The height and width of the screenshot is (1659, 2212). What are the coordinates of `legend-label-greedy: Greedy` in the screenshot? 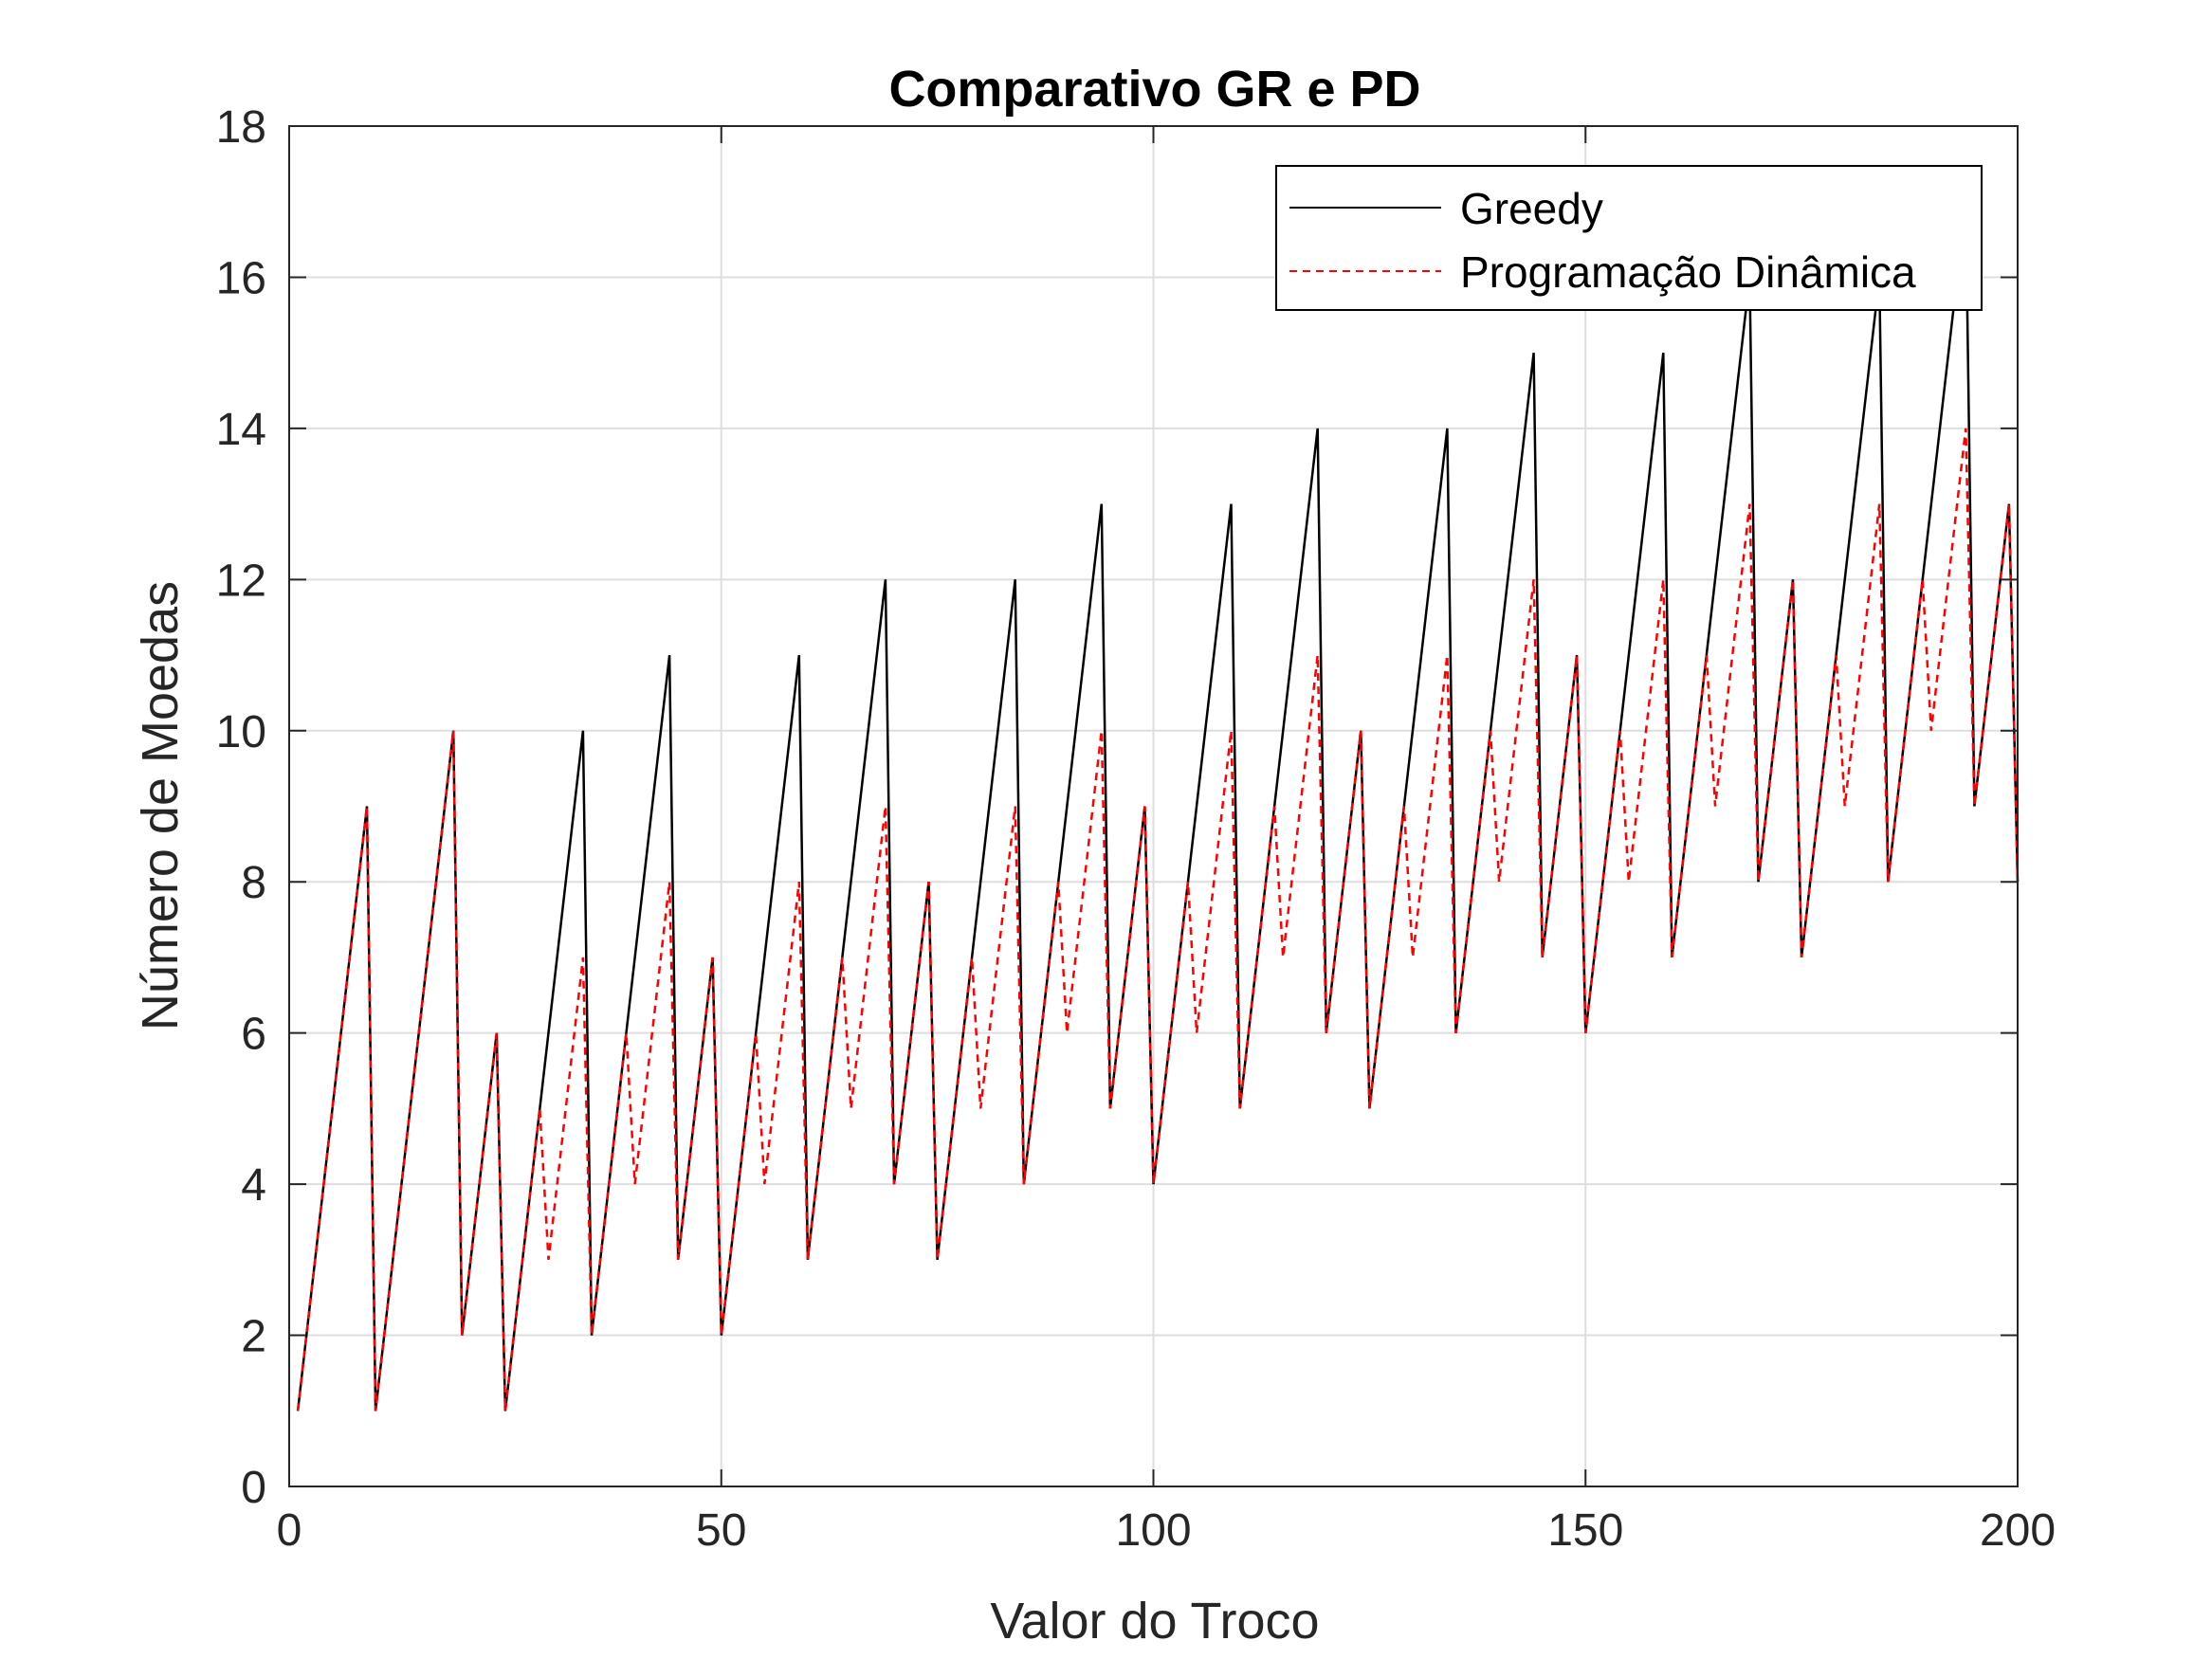 It's located at (1531, 208).